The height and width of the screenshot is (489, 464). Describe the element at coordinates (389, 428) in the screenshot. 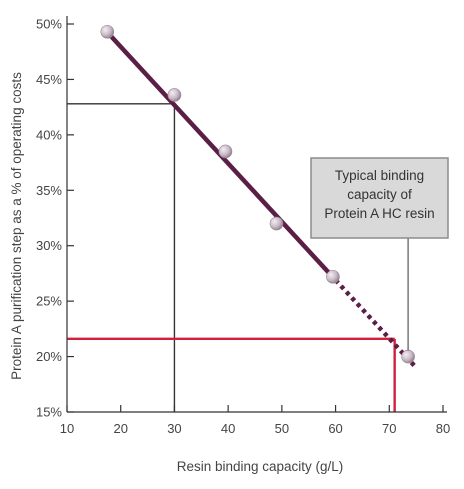

I see `x-tick-label-70: 70` at that location.